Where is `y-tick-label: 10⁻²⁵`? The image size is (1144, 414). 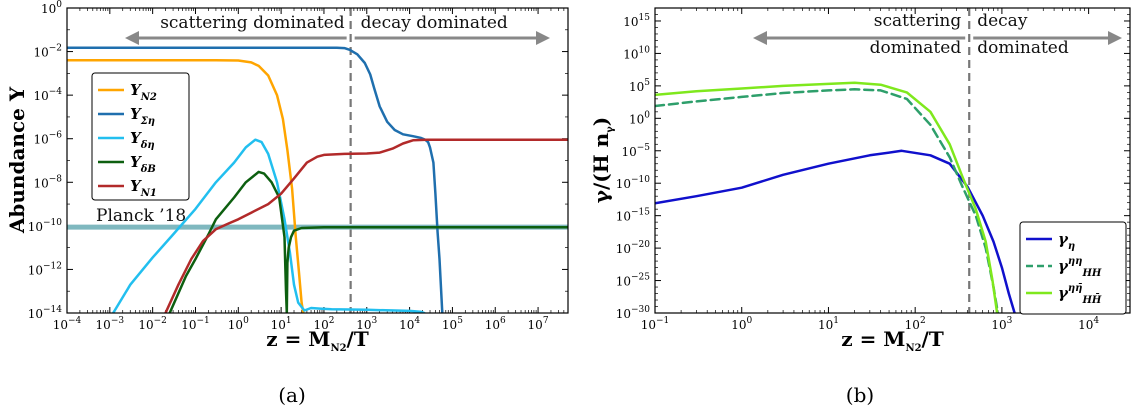 y-tick-label: 10⁻²⁵ is located at coordinates (633, 281).